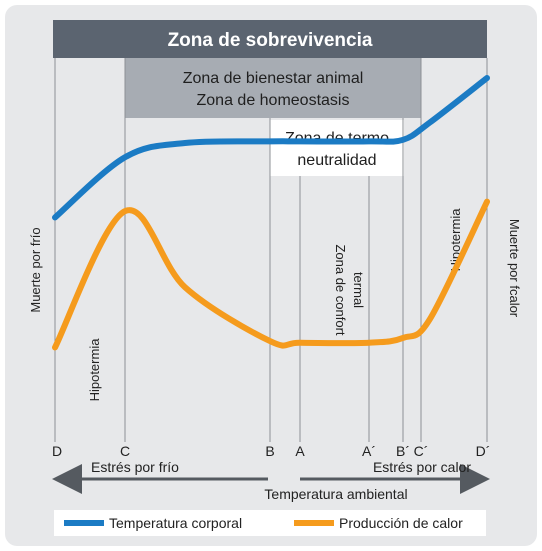 This screenshot has height=551, width=542. I want to click on x-tick-labels: D C B A A´ B´ C´ D´, so click(271, 451).